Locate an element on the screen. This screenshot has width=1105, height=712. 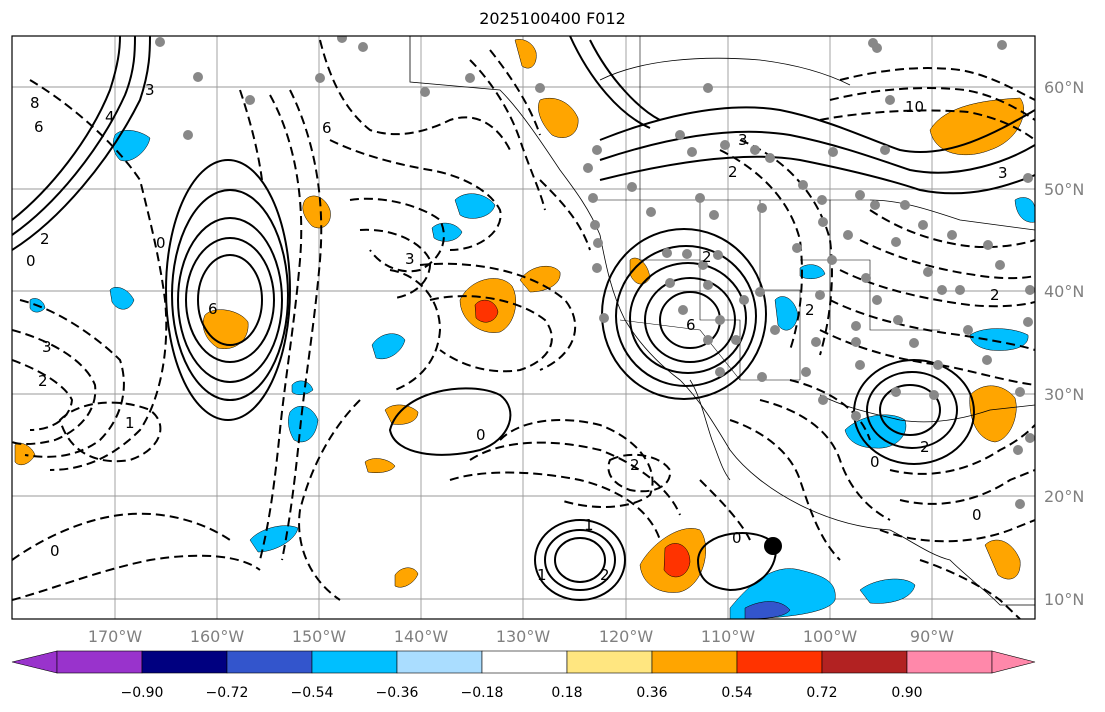
location-marker is located at coordinates (773, 546).